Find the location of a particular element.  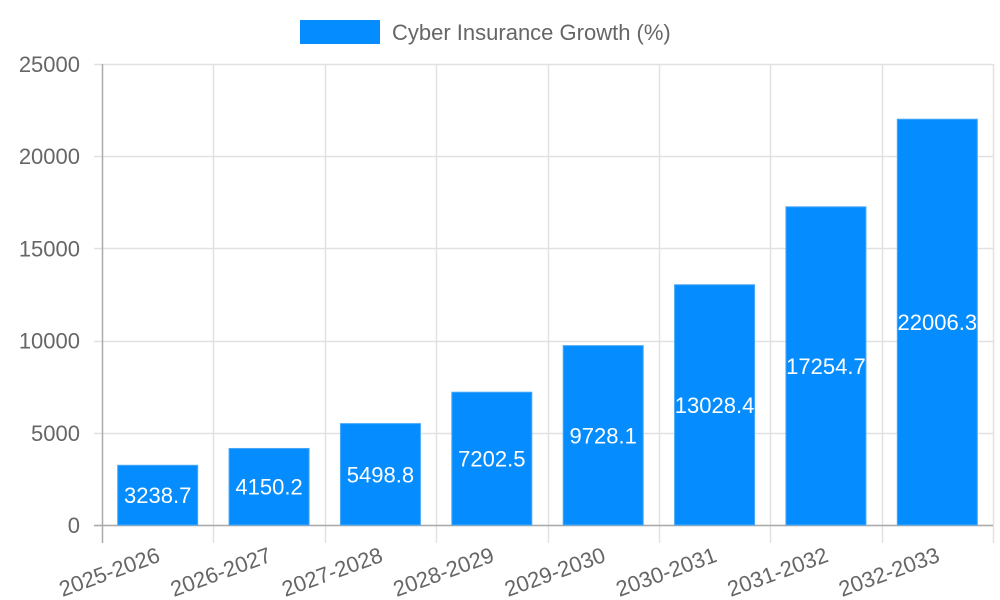

y-axis-ticks: 0 5000 10000 15000 20000 25000 is located at coordinates (49, 295).